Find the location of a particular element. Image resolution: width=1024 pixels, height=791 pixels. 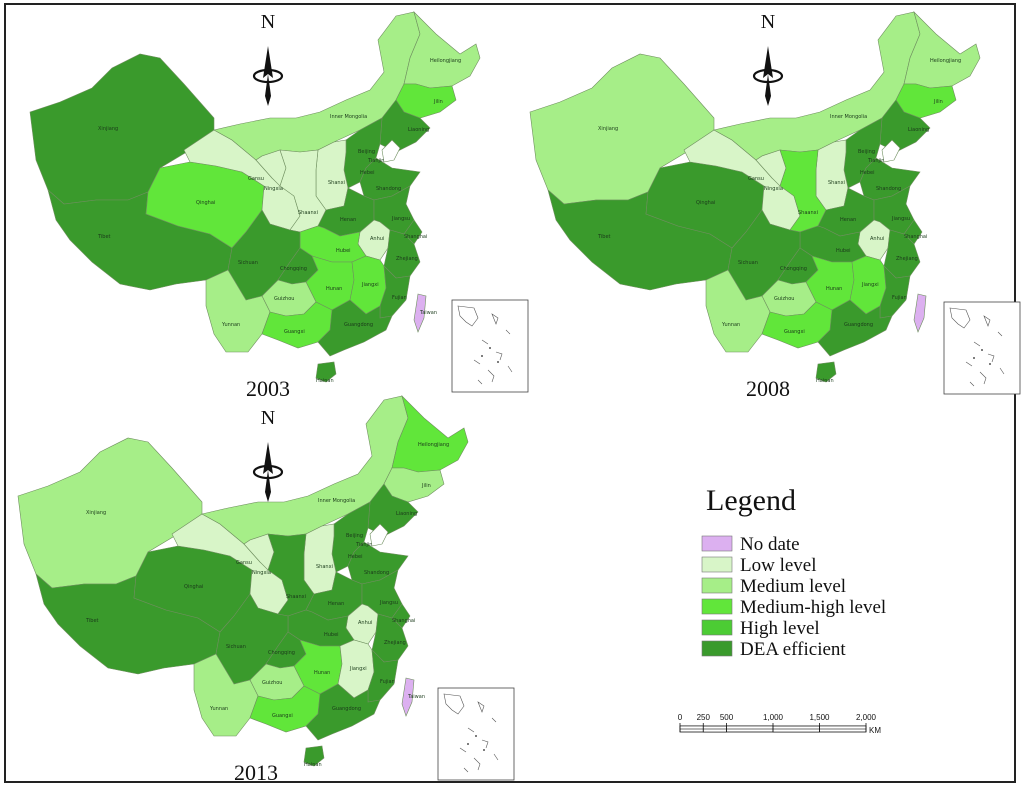

scale-bar-unit: KM is located at coordinates (875, 730).